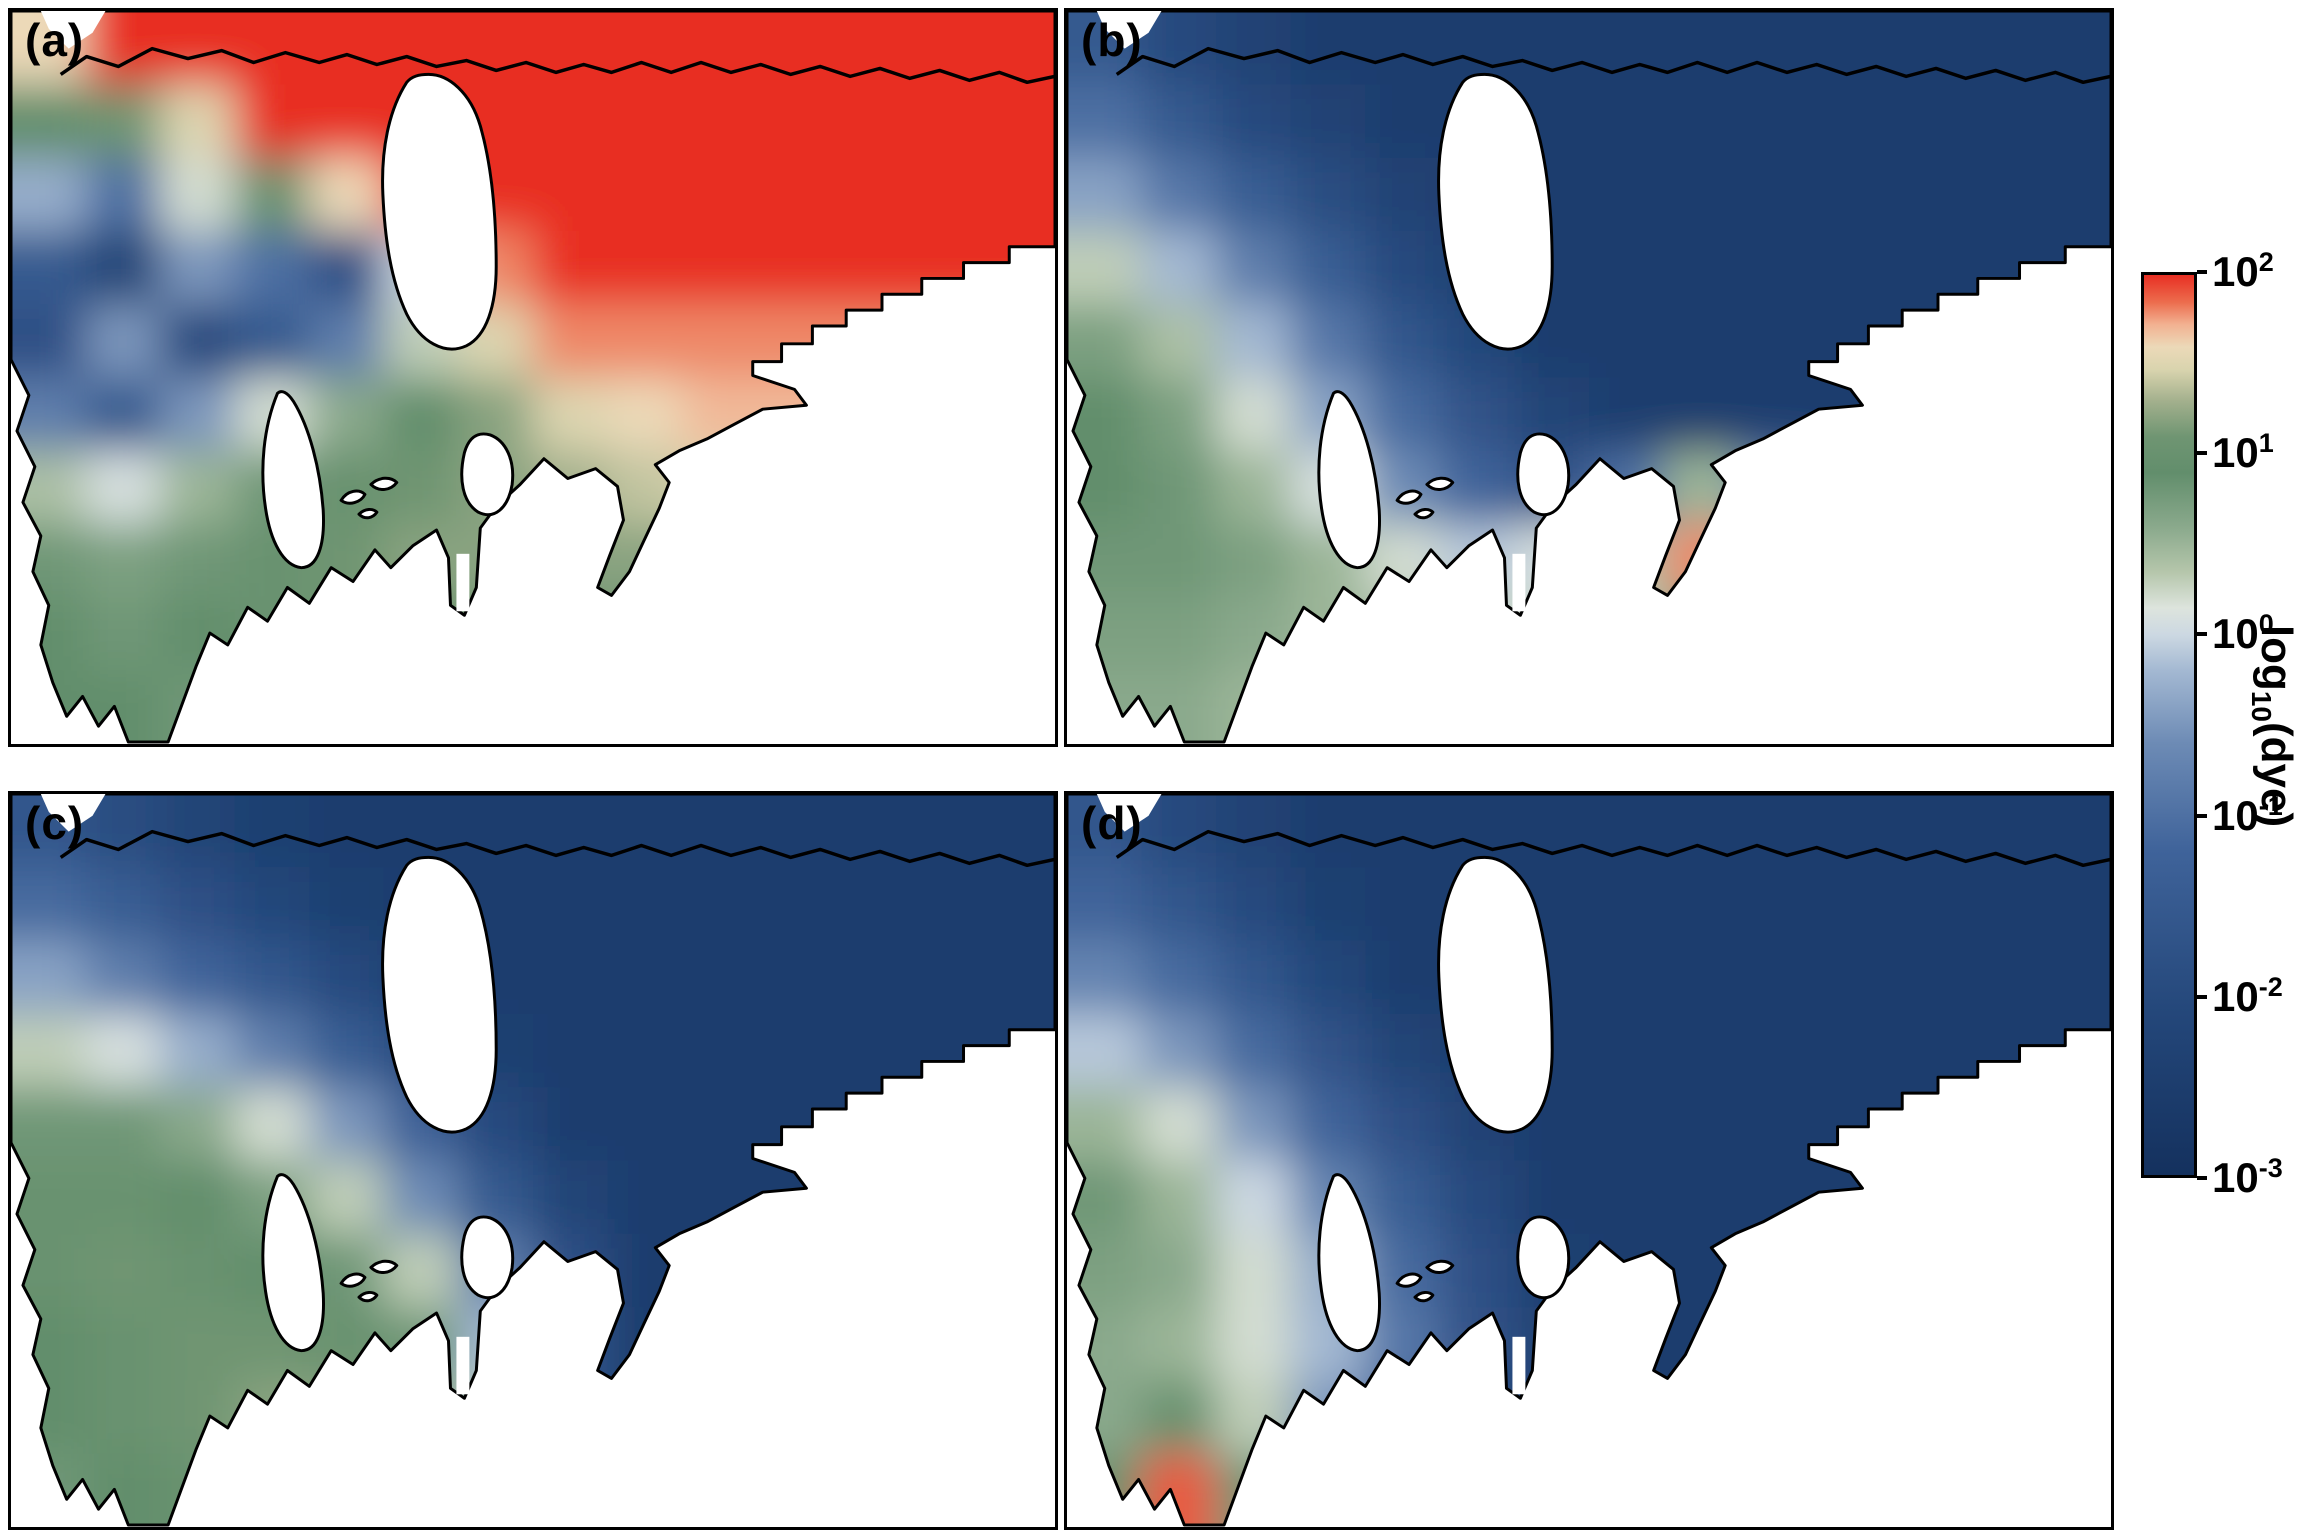 This screenshot has width=2313, height=1538. What do you see at coordinates (2247, 995) in the screenshot?
I see `colorbar-tick-label: 10-2` at bounding box center [2247, 995].